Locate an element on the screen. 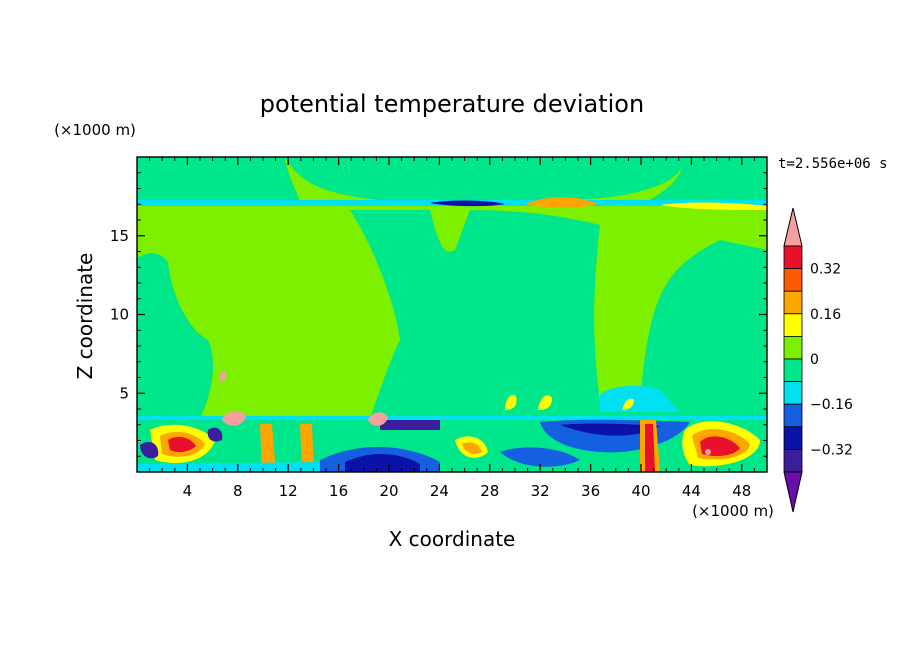  upper-green-right is located at coordinates (703, 181).